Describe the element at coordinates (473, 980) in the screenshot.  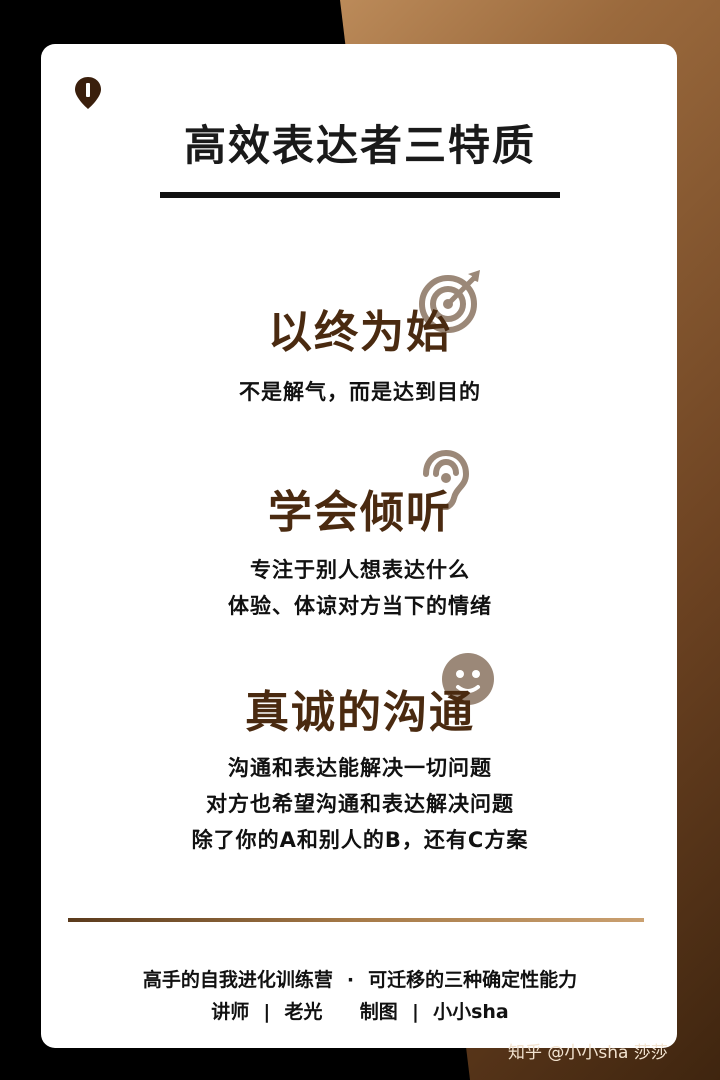
I see `course-name: 可迁移的三种确定性能力` at that location.